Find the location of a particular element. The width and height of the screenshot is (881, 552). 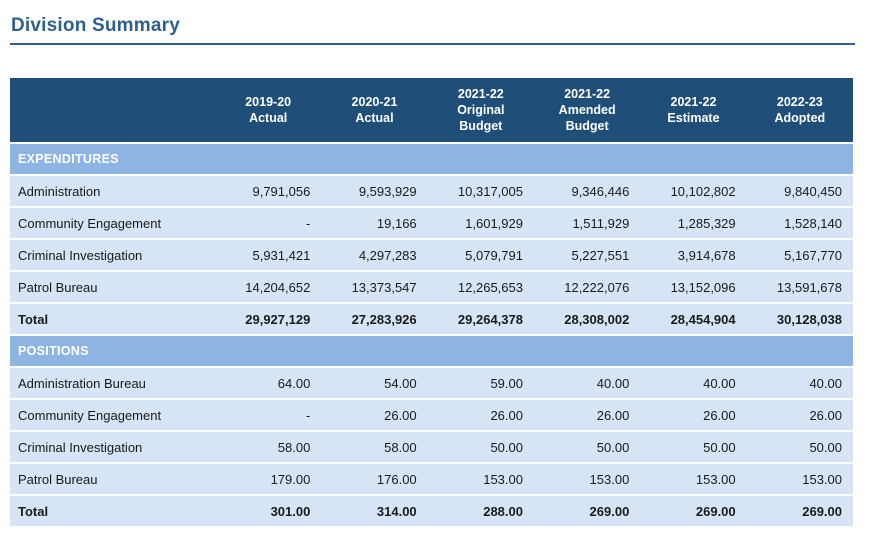

cell-value: 9,791,056 is located at coordinates (268, 191).